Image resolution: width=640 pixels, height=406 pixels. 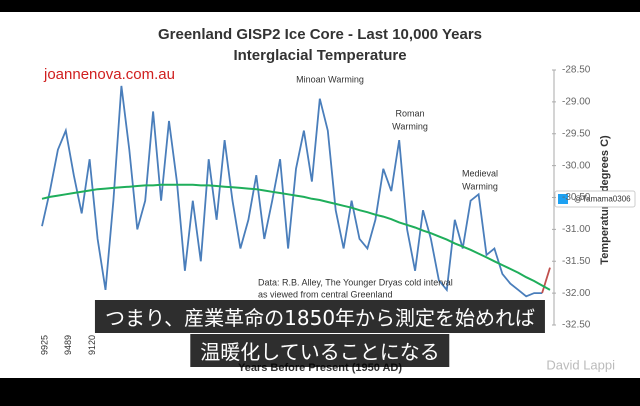 I want to click on x-tick-label: 9925, so click(x=44, y=345).